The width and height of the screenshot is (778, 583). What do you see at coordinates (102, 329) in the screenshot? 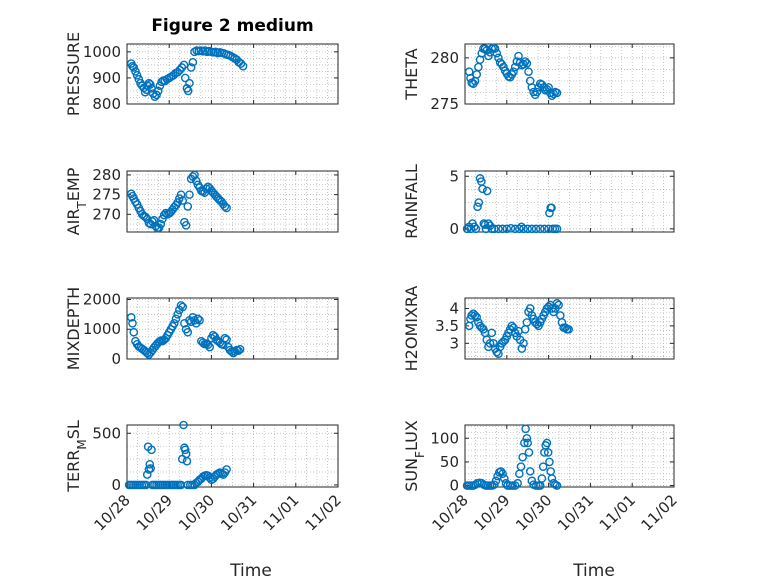
I see `y-tick-label: 1000` at bounding box center [102, 329].